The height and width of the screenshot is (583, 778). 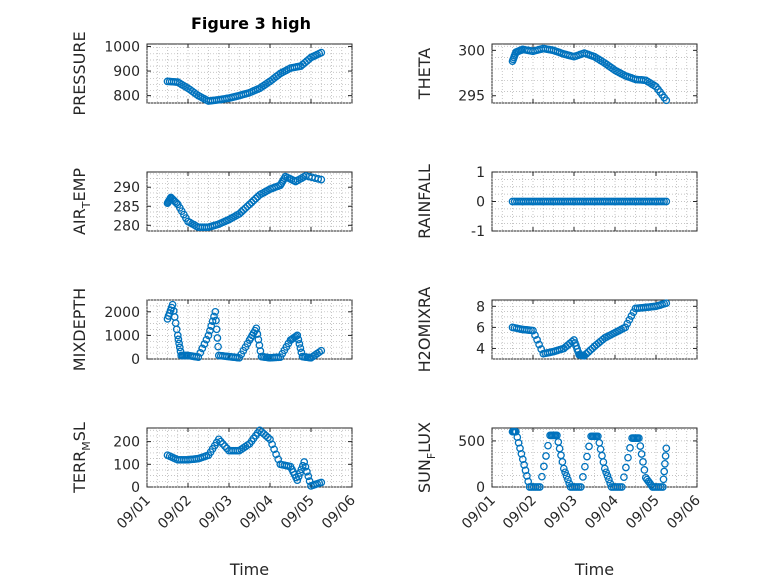 What do you see at coordinates (479, 513) in the screenshot?
I see `x-tick-label: 09/01` at bounding box center [479, 513].